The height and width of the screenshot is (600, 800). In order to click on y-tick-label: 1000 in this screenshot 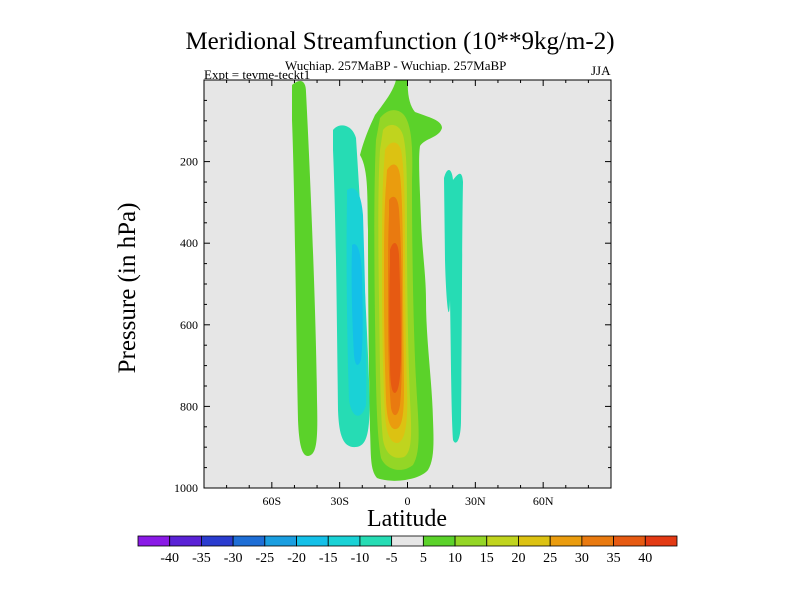, I will do `click(186, 488)`.